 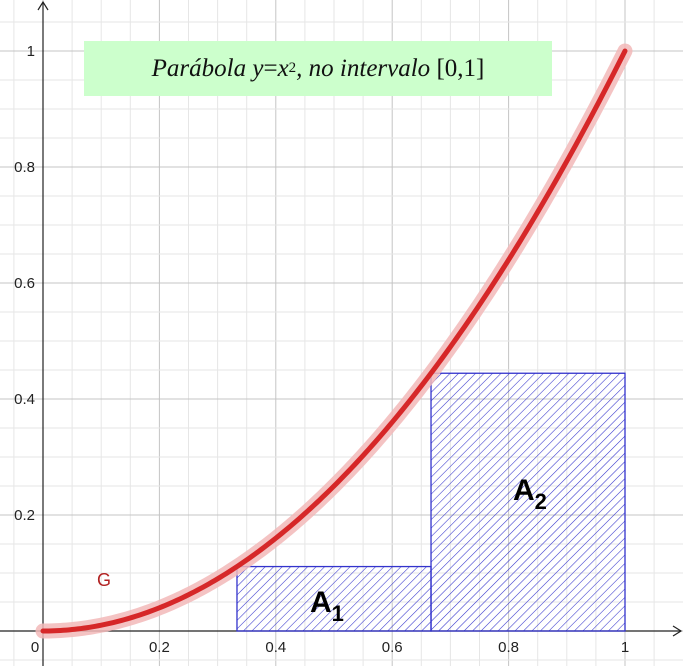 I want to click on y-tick-label: 0.6, so click(x=24, y=283).